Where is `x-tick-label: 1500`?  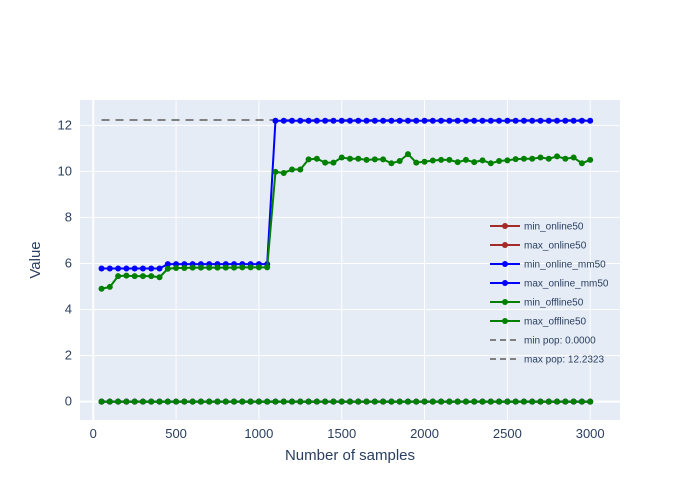 x-tick-label: 1500 is located at coordinates (341, 433).